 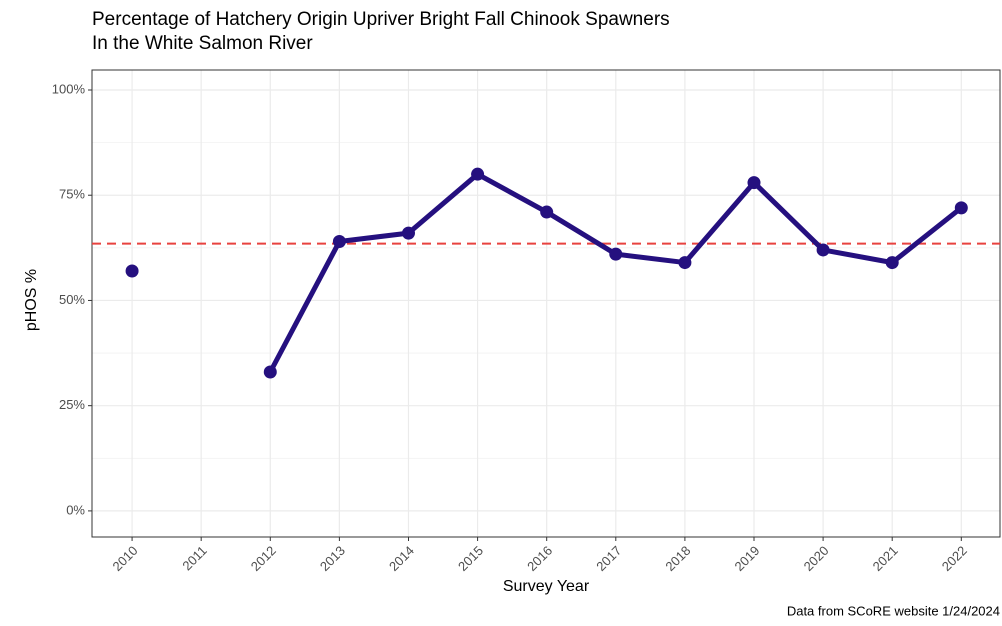 What do you see at coordinates (893, 610) in the screenshot?
I see `caption: Data from SCoRE website 1/24/2024` at bounding box center [893, 610].